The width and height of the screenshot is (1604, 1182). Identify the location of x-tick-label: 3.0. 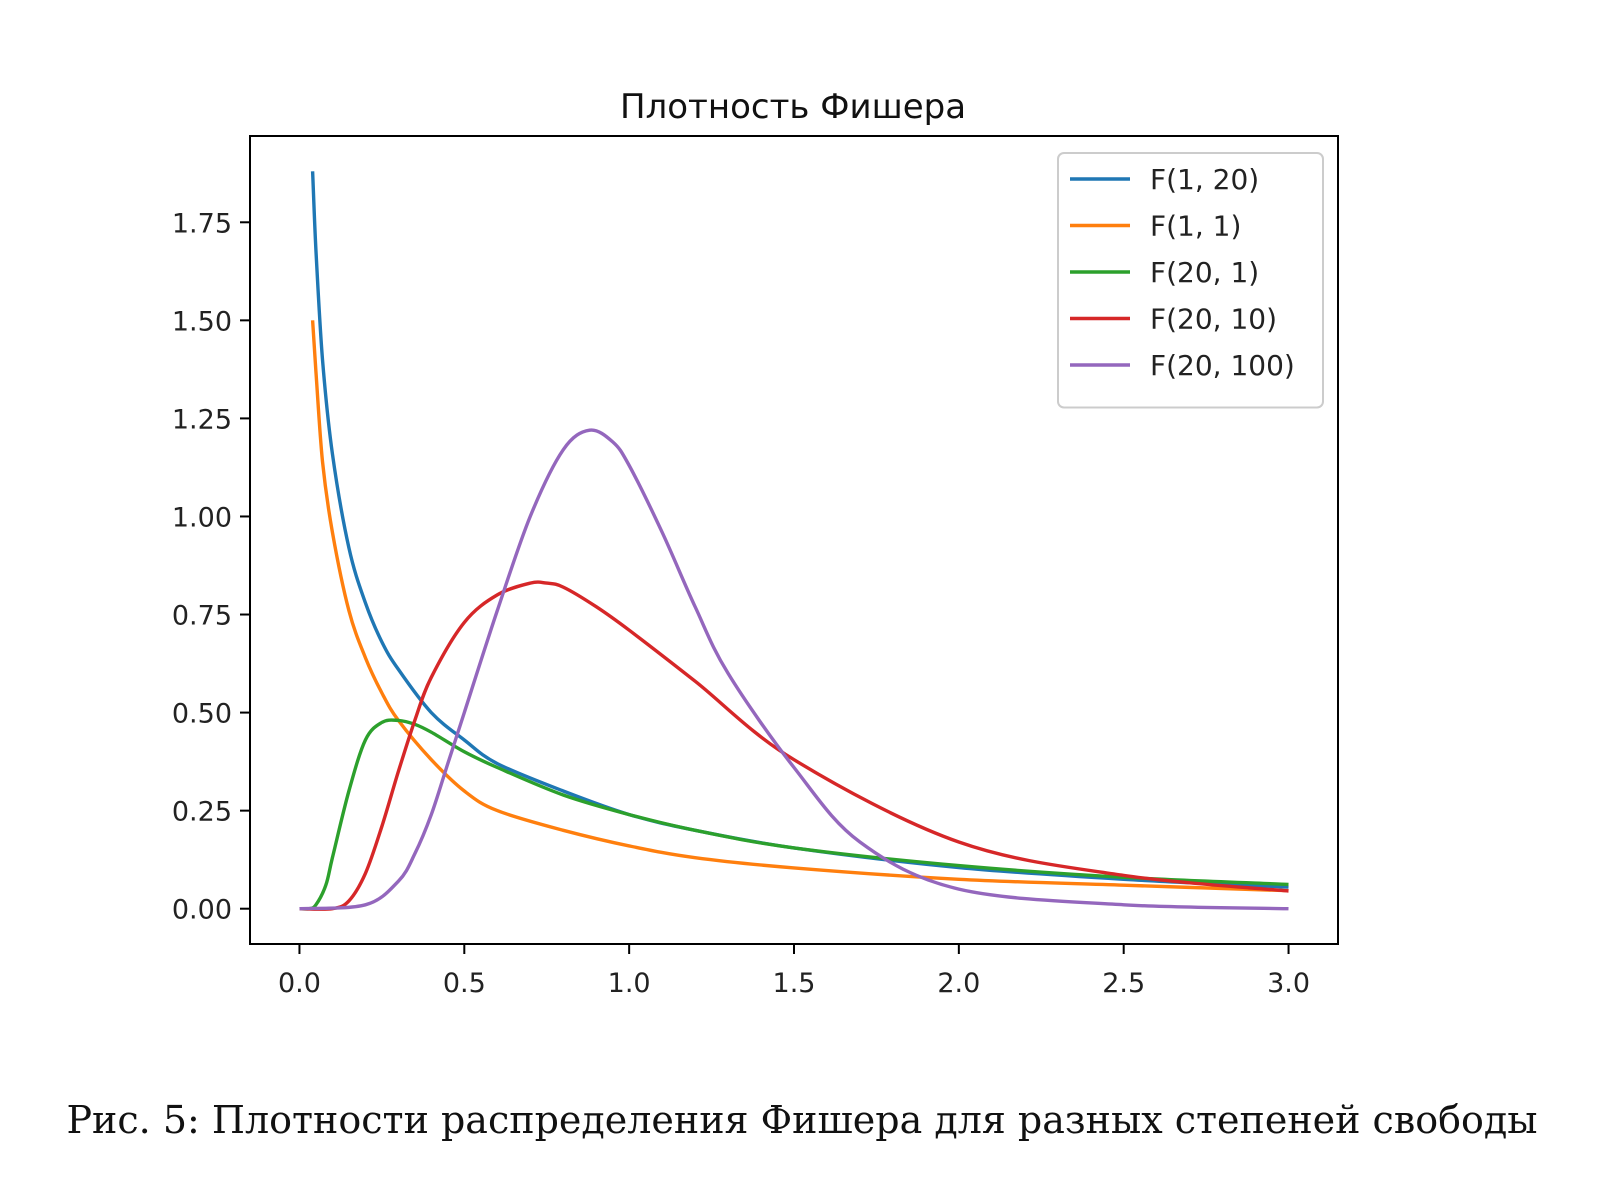
(1288, 983).